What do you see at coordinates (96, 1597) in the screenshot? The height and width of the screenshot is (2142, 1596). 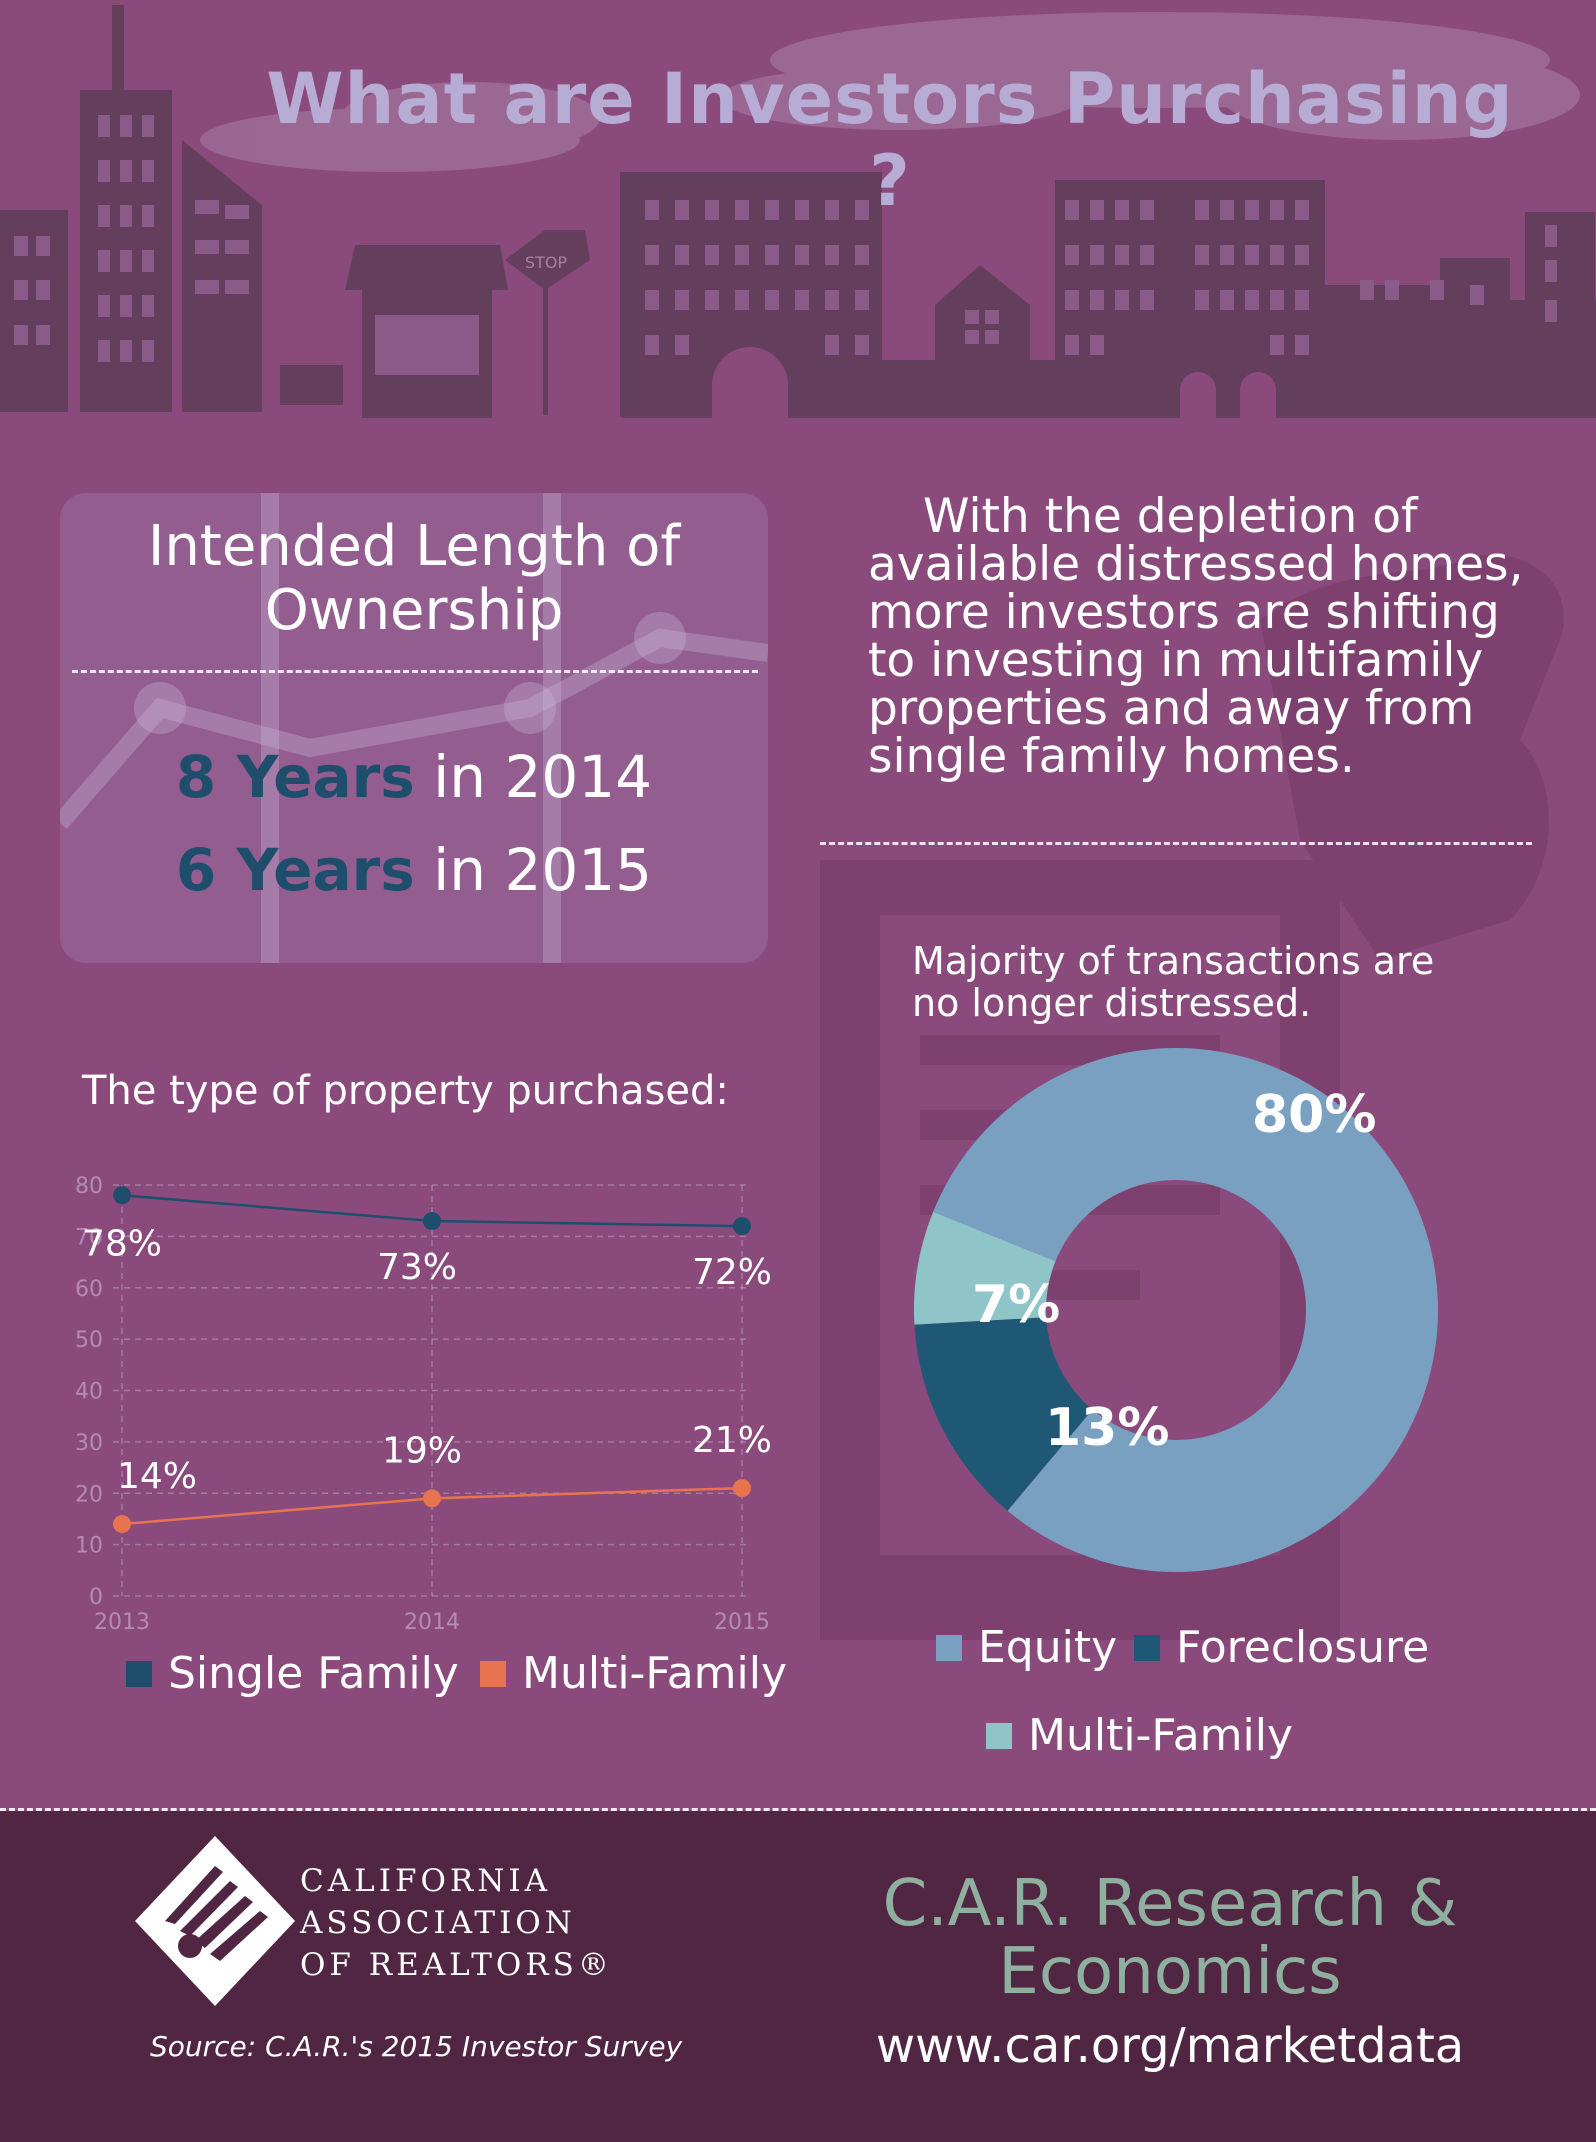 I see `y-tick-label-0: 0` at bounding box center [96, 1597].